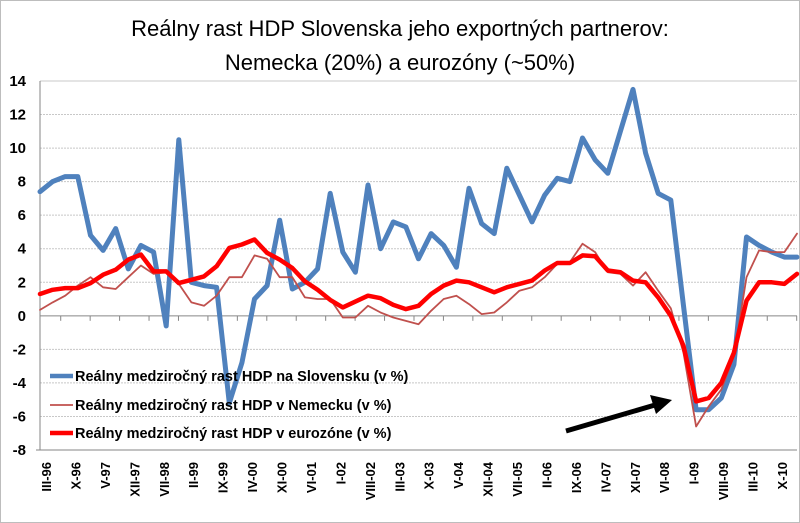 The image size is (800, 523). What do you see at coordinates (517, 479) in the screenshot?
I see `x-tick-label: VII-05` at bounding box center [517, 479].